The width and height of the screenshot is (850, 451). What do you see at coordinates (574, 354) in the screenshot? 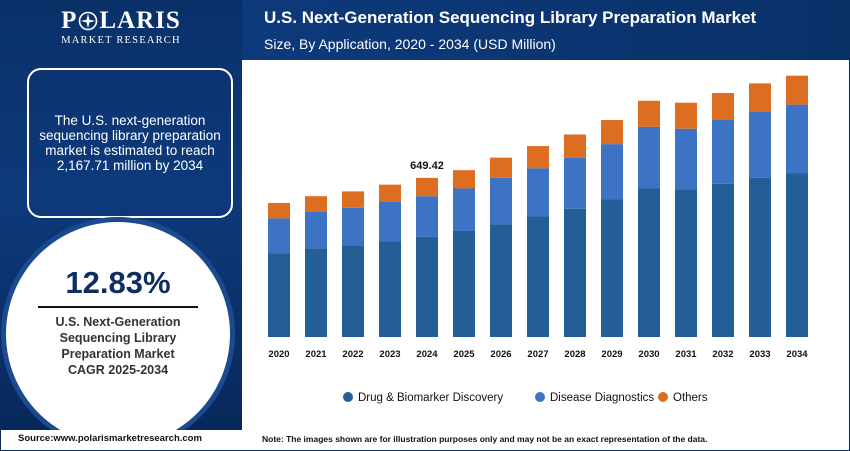
I see `x-tick-label: 2028` at bounding box center [574, 354].